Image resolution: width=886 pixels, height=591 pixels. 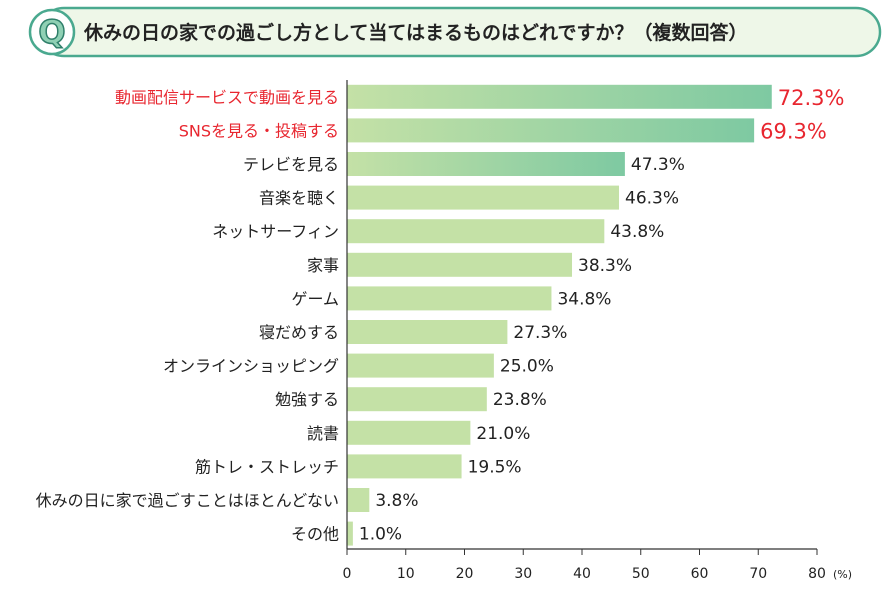 I want to click on q-badge, so click(x=52, y=32).